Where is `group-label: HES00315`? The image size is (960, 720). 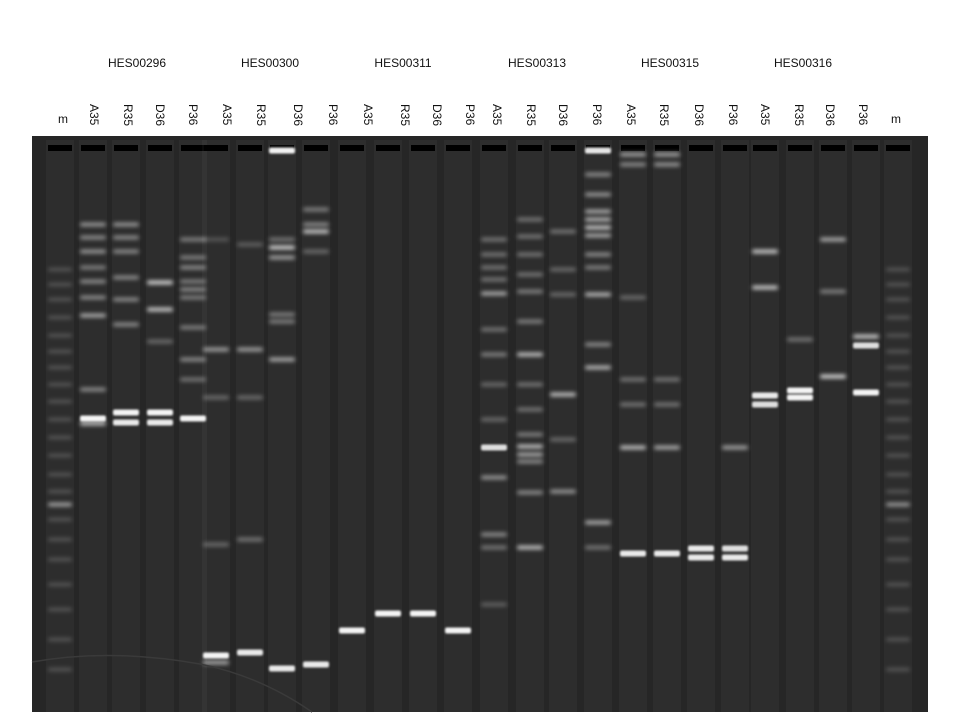 group-label: HES00315 is located at coordinates (670, 63).